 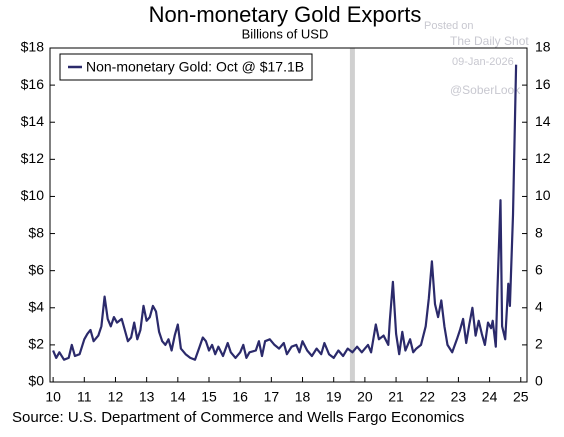 What do you see at coordinates (272, 397) in the screenshot?
I see `x-tick-label: 17` at bounding box center [272, 397].